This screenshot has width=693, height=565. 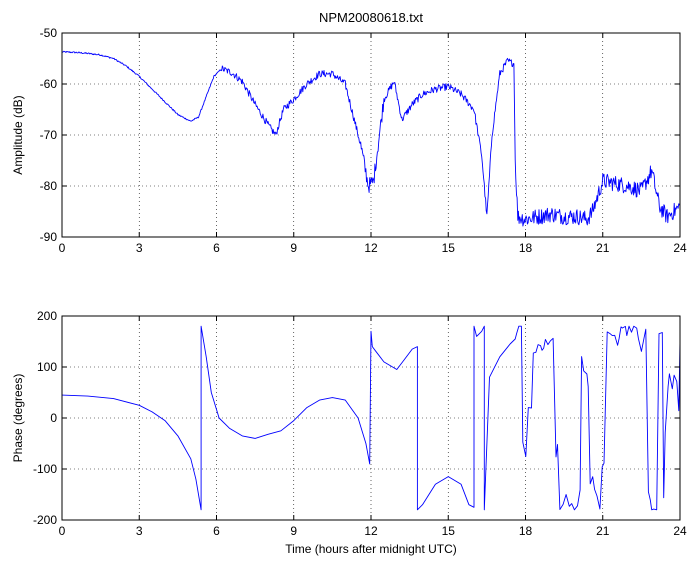 What do you see at coordinates (371, 17) in the screenshot?
I see `figure-title: NPM20080618.txt` at bounding box center [371, 17].